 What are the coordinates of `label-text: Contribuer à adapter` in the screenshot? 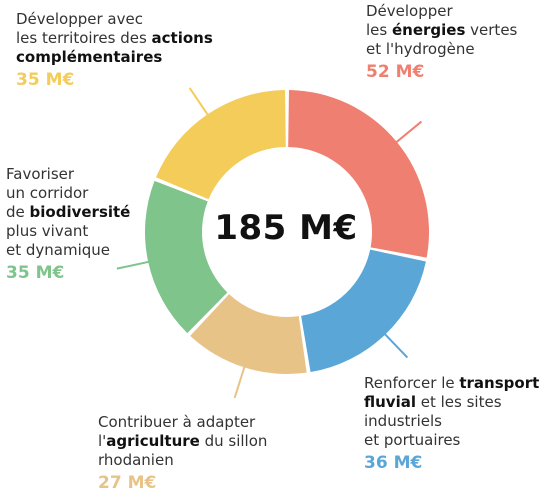 It's located at (177, 422).